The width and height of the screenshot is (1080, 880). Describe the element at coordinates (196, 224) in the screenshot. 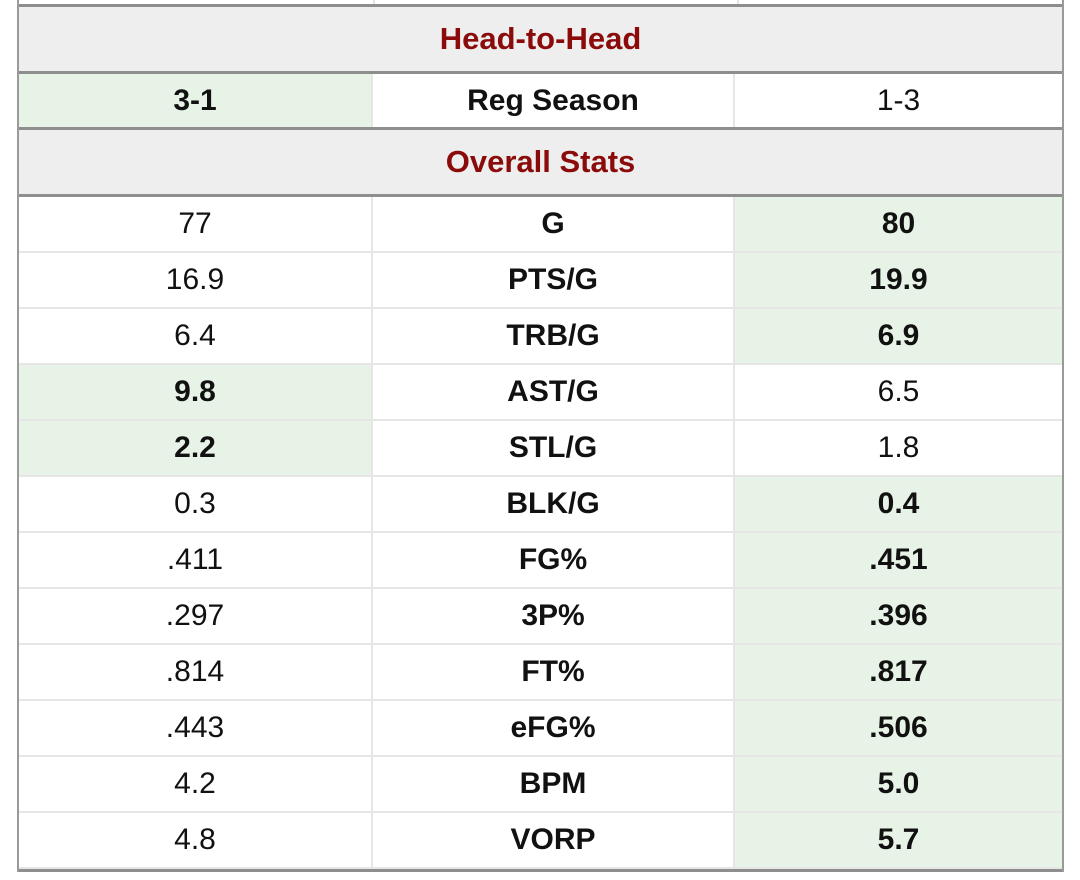

I see `left-player-value: 77` at that location.